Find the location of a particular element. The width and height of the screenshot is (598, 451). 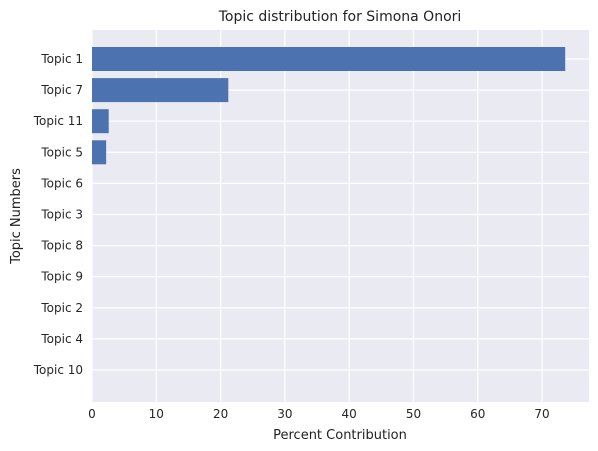

x-tick-label: 60 is located at coordinates (477, 414).